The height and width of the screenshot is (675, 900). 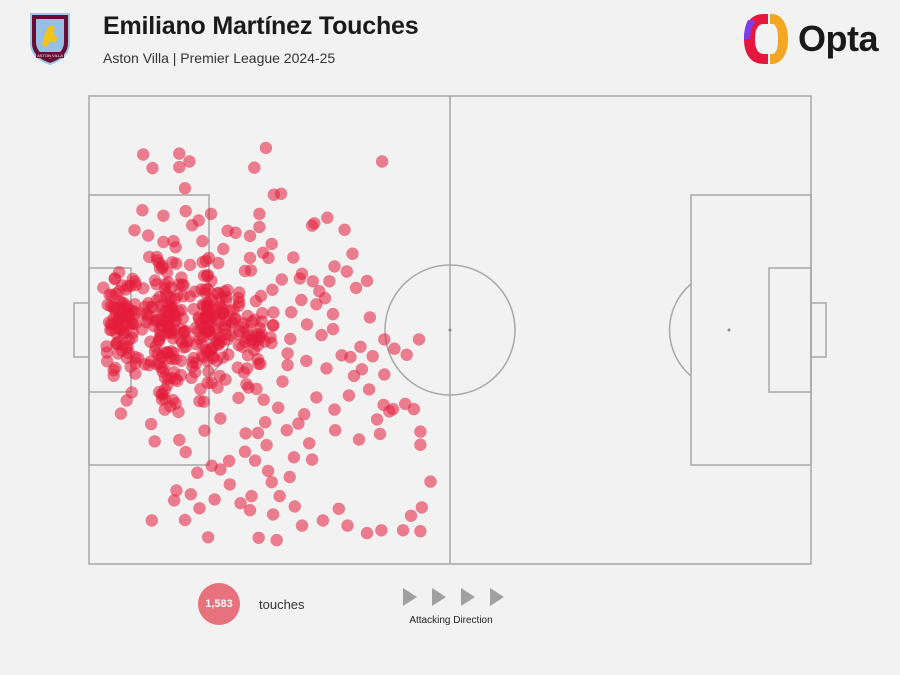 What do you see at coordinates (790, 330) in the screenshot?
I see `right-six-yard-box` at bounding box center [790, 330].